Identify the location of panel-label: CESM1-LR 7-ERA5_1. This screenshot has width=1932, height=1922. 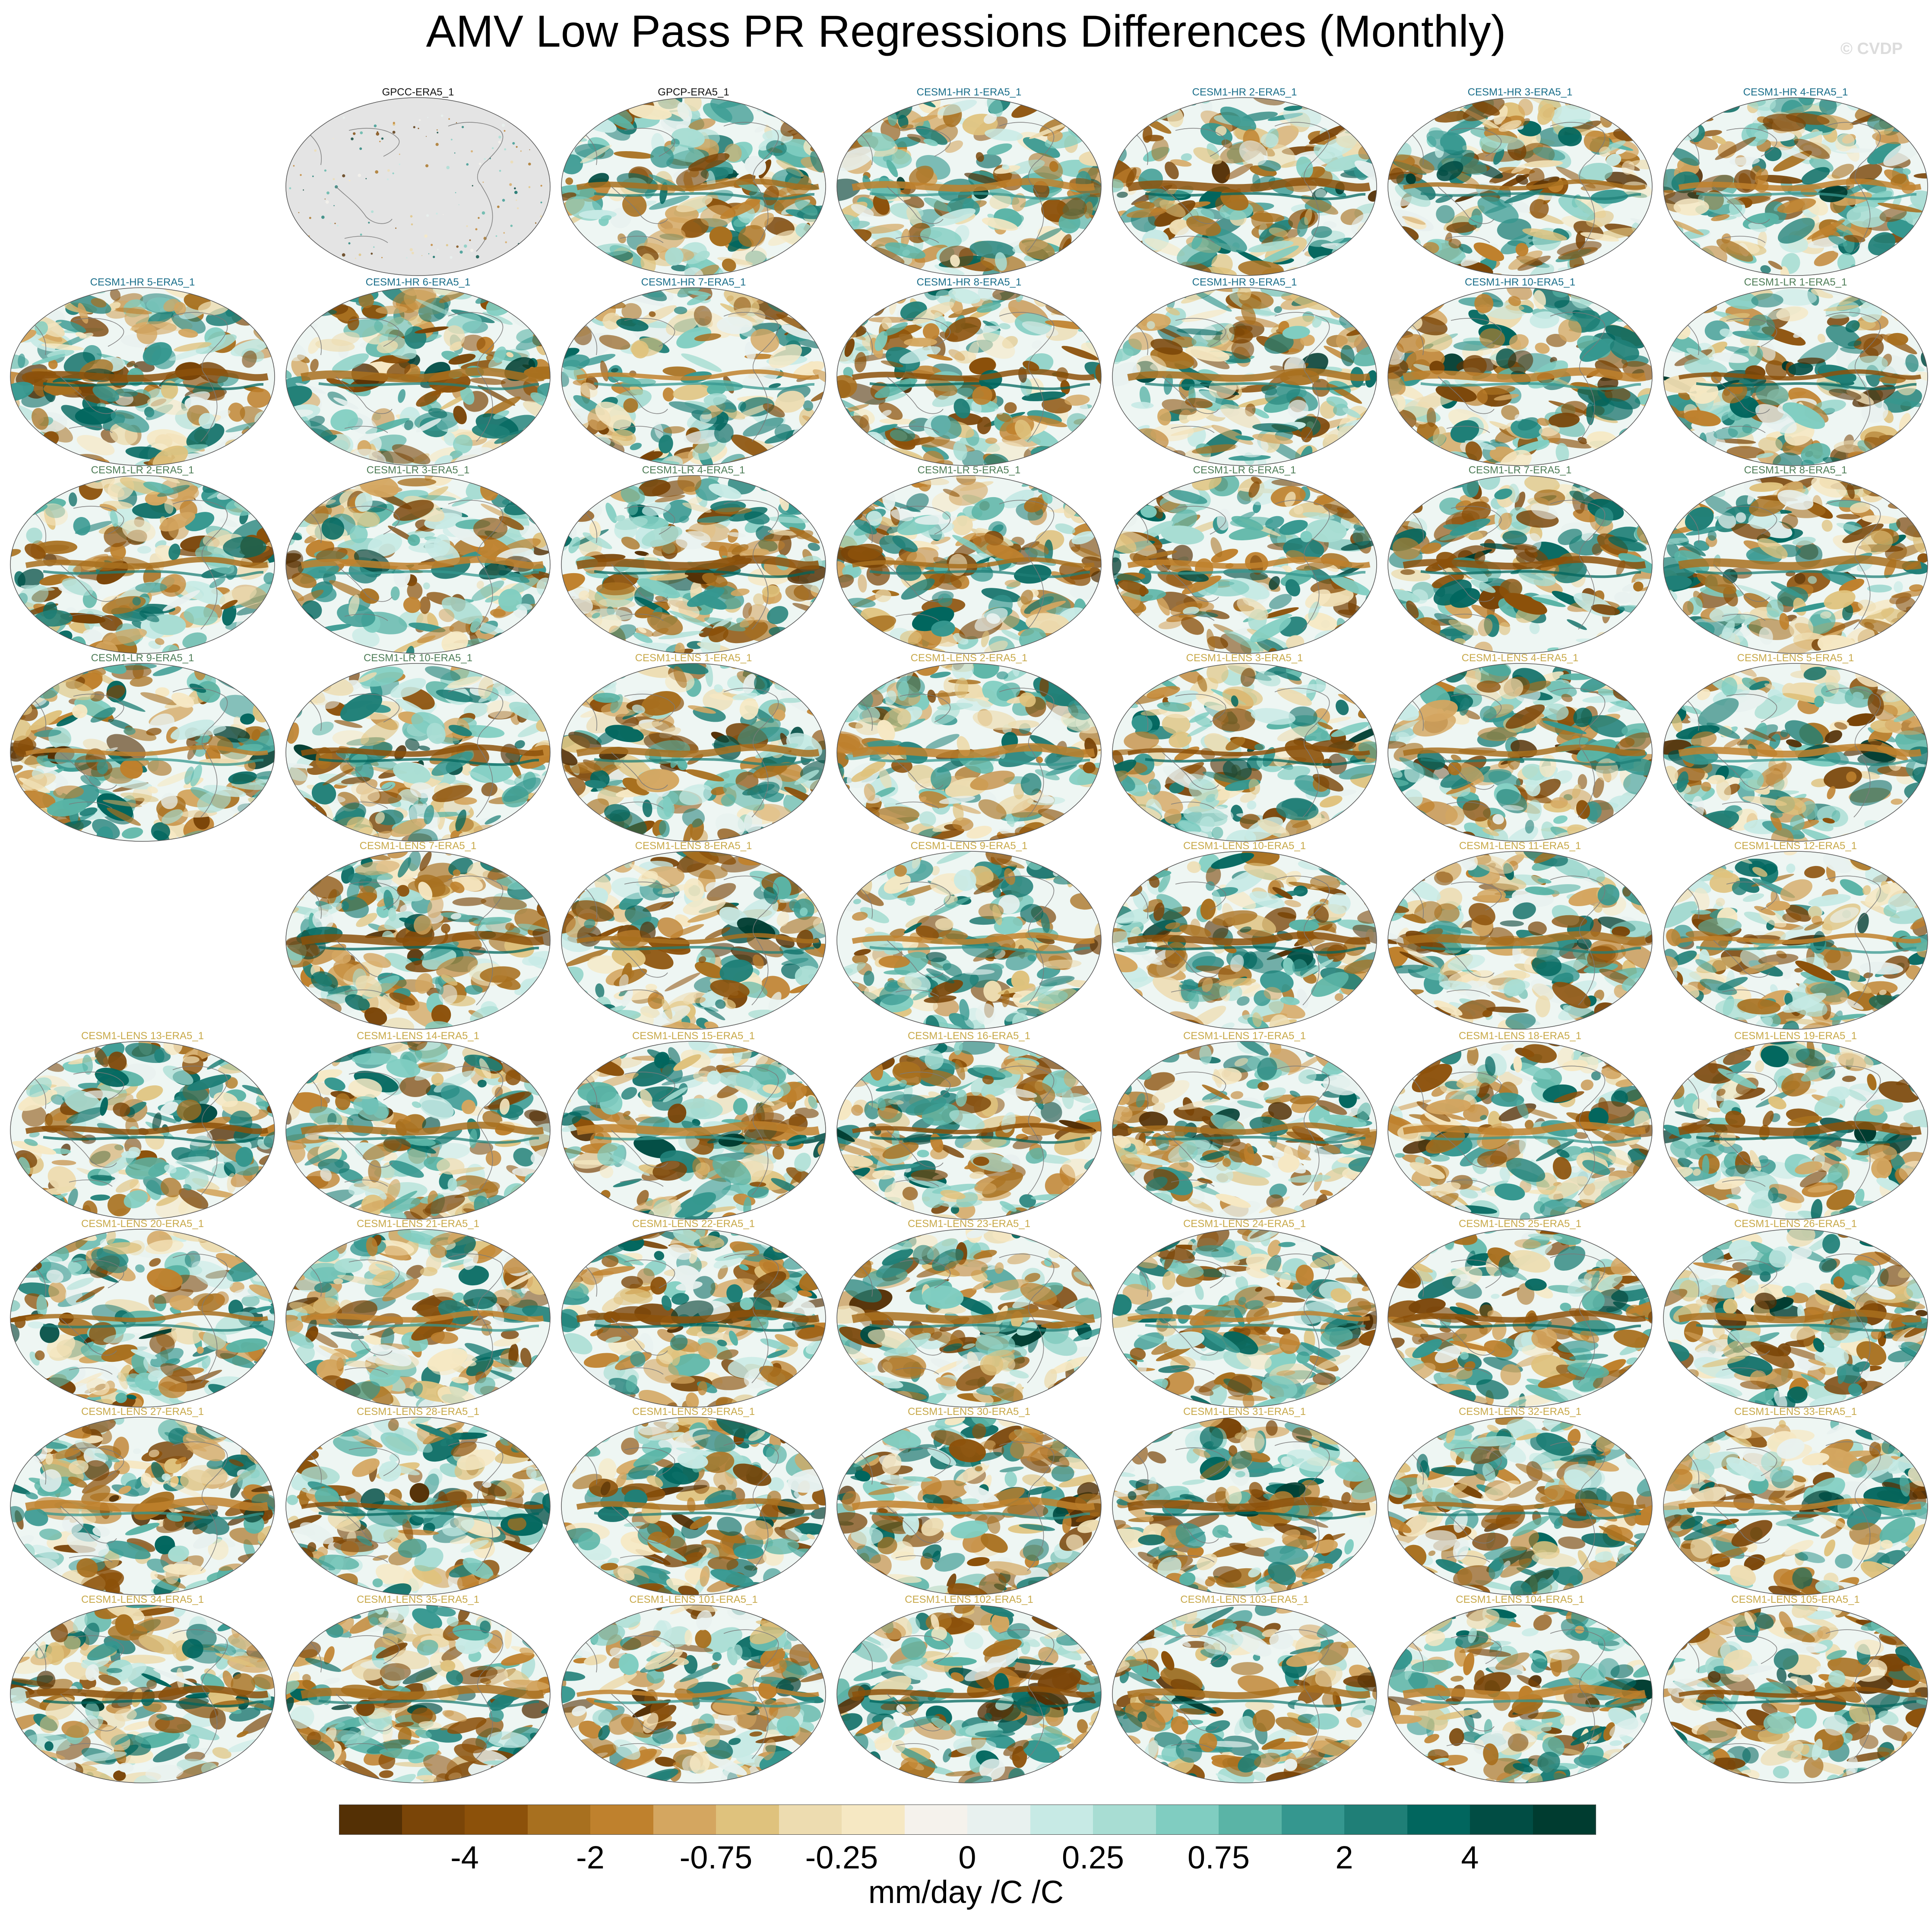
(1520, 470).